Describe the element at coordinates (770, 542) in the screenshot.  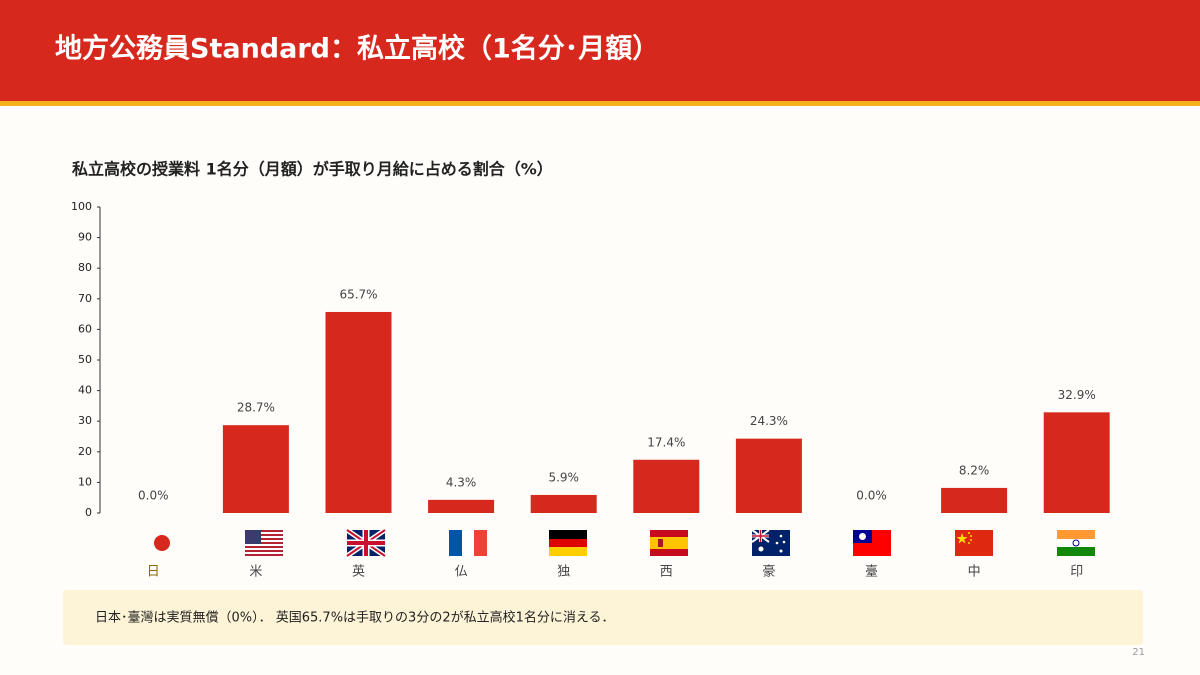
I see `flag-australia` at that location.